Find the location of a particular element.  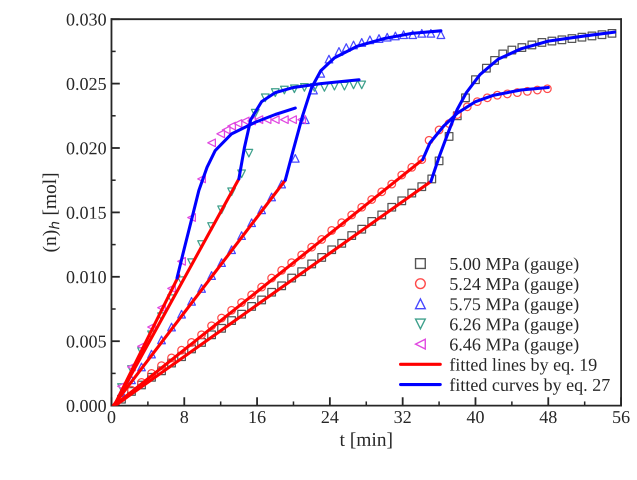

x-tick-label: 32 is located at coordinates (402, 417).